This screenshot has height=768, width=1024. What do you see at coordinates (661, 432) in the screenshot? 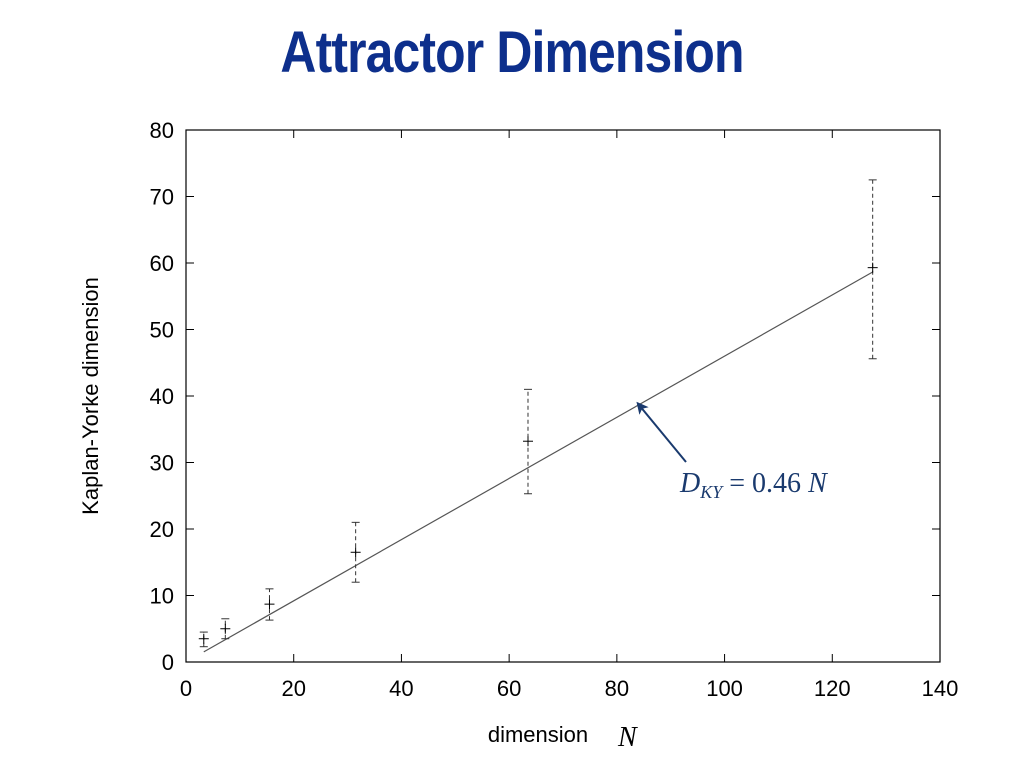
I see `annotation-arrow` at bounding box center [661, 432].